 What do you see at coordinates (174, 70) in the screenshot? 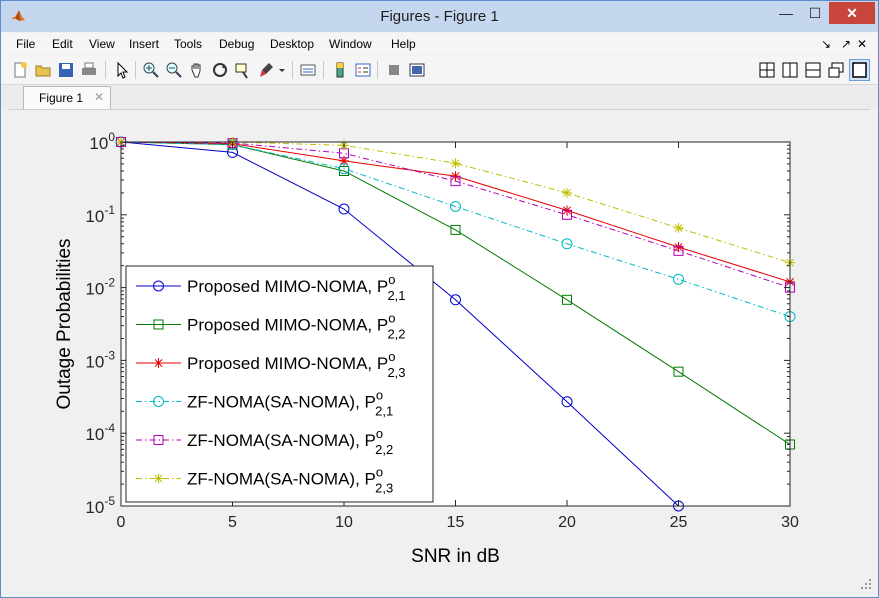
I see `zoom-out-icon` at bounding box center [174, 70].